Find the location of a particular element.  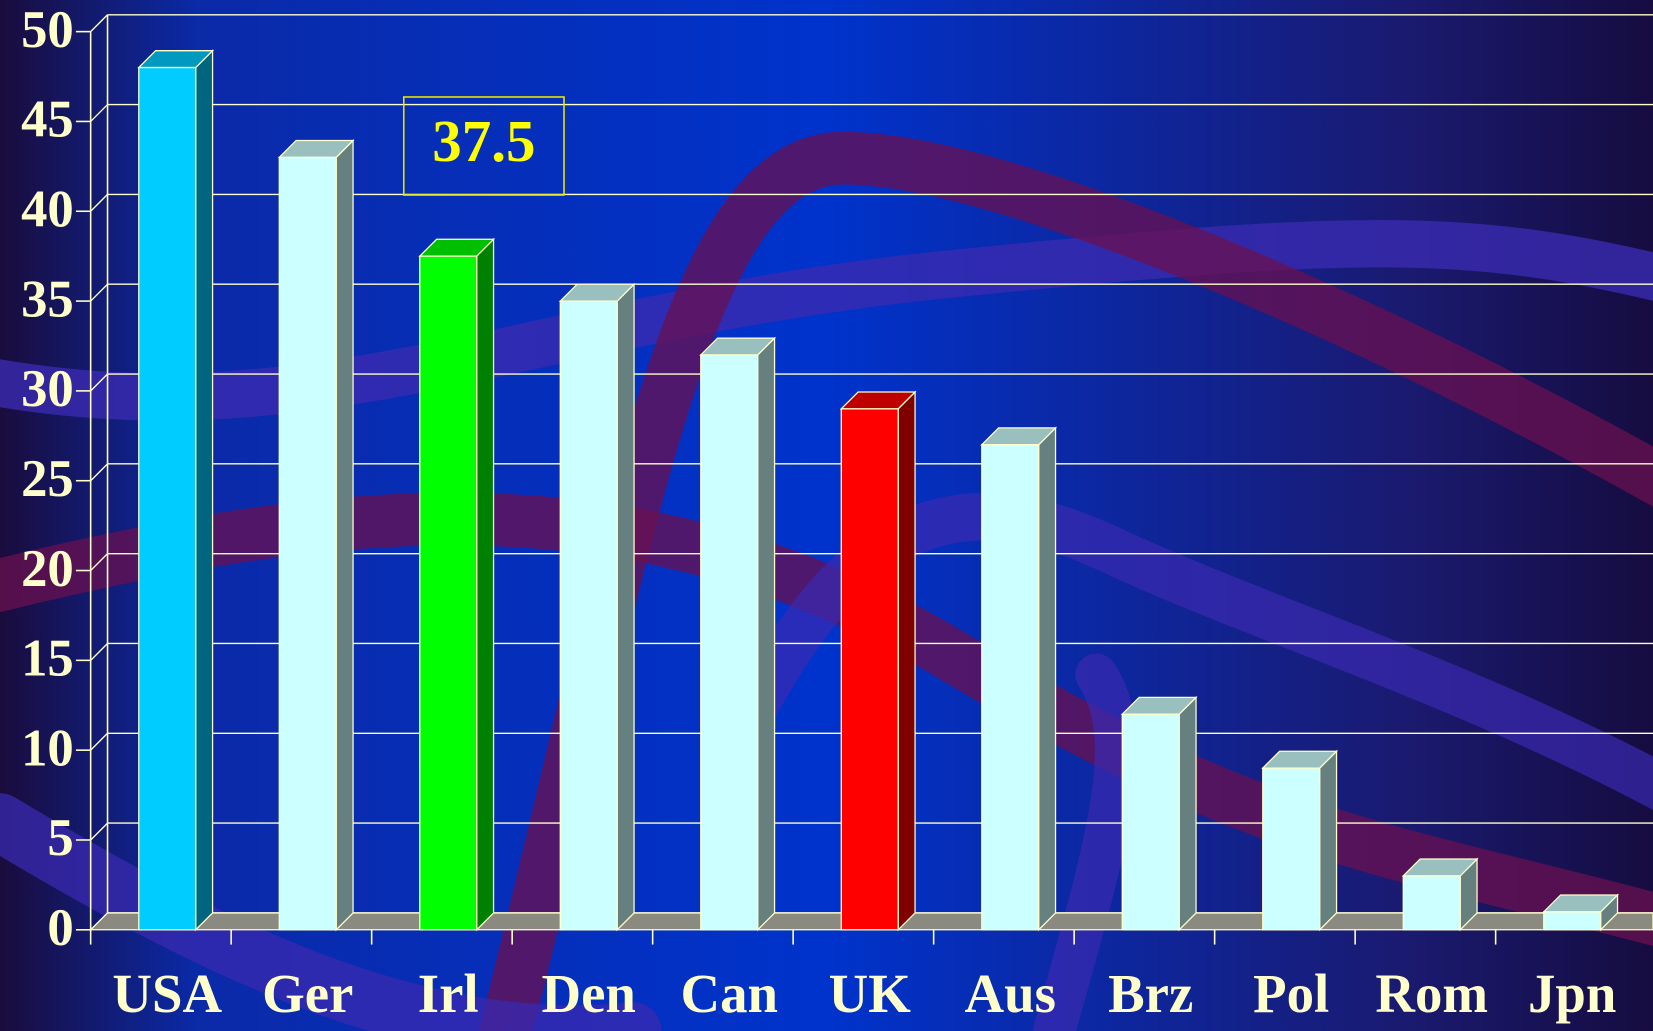

x-tick-label: UK is located at coordinates (870, 993).